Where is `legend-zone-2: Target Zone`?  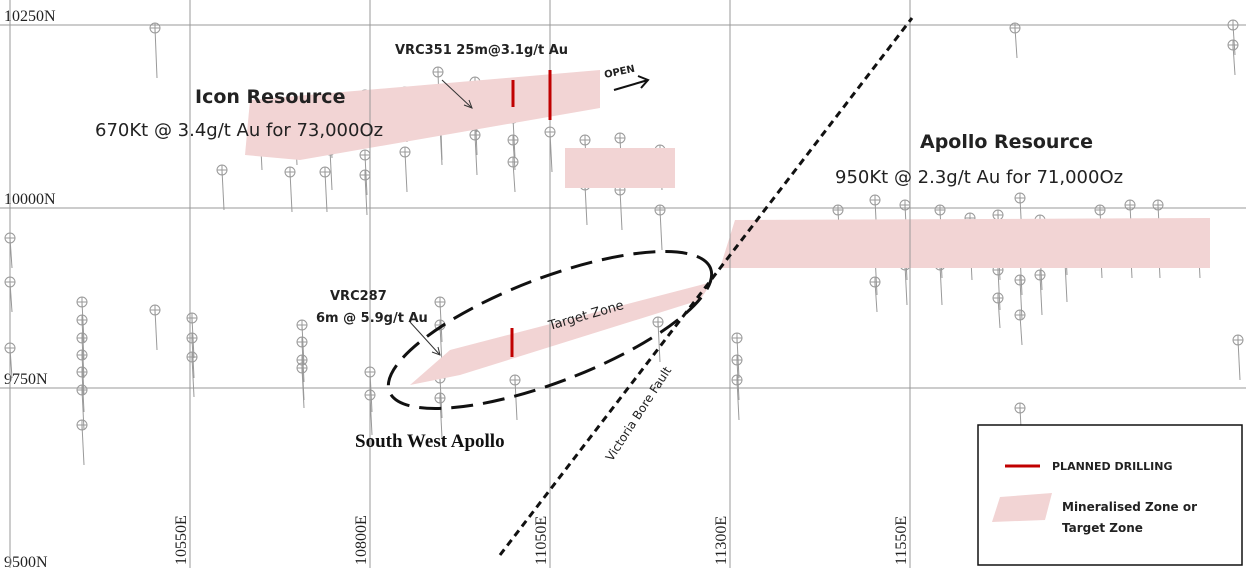
legend-zone-2: Target Zone is located at coordinates (1102, 528).